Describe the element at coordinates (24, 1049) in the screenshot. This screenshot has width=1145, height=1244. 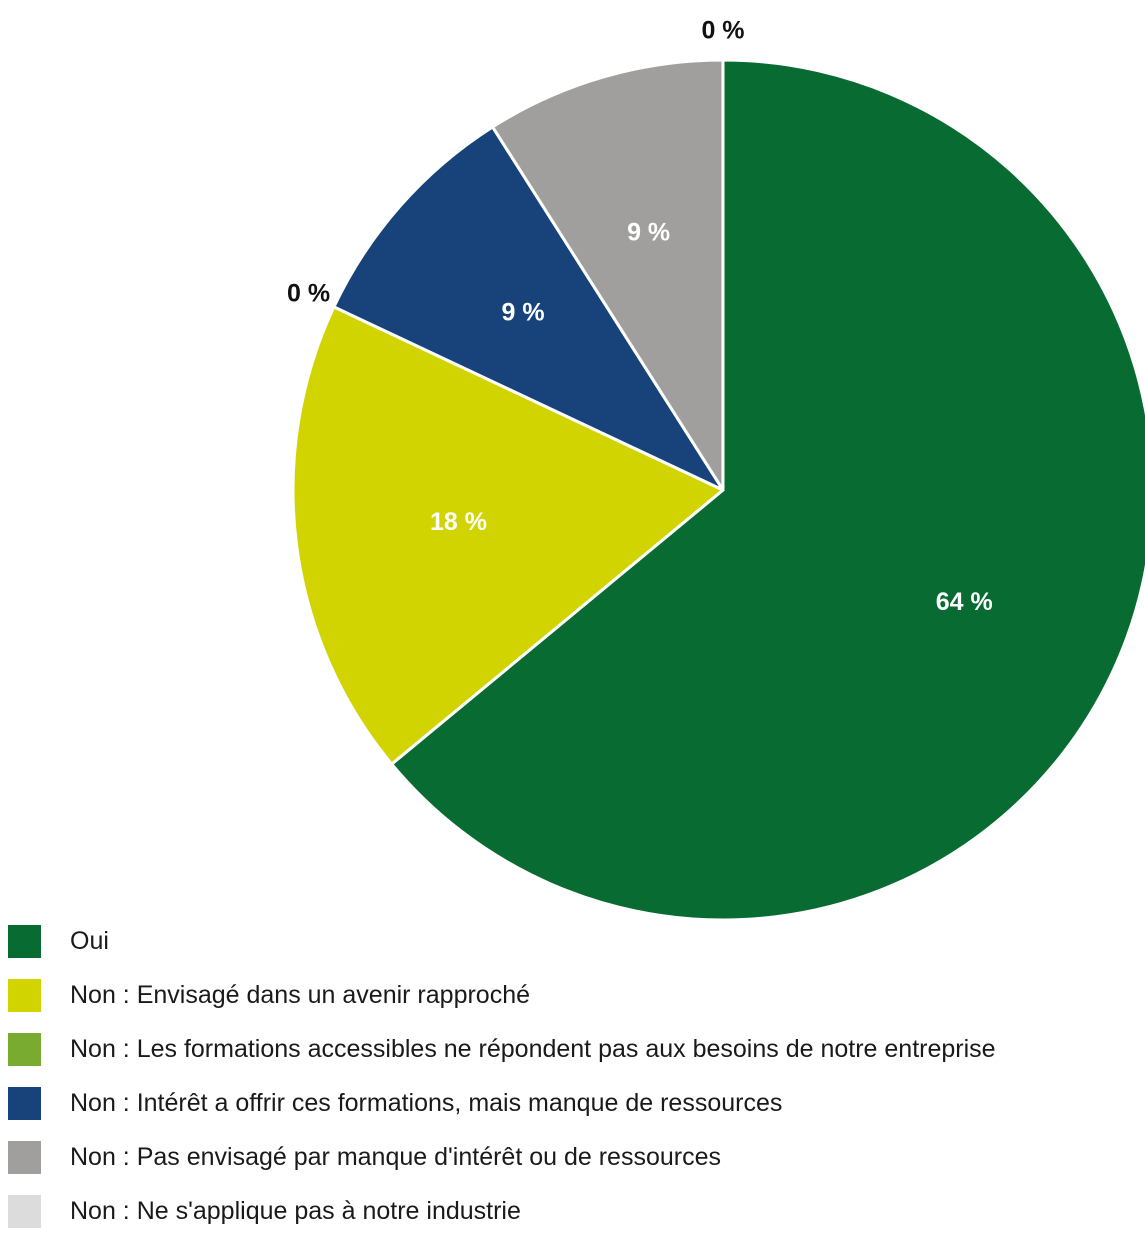
I see `legend-swatch-formations-inadaptees` at that location.